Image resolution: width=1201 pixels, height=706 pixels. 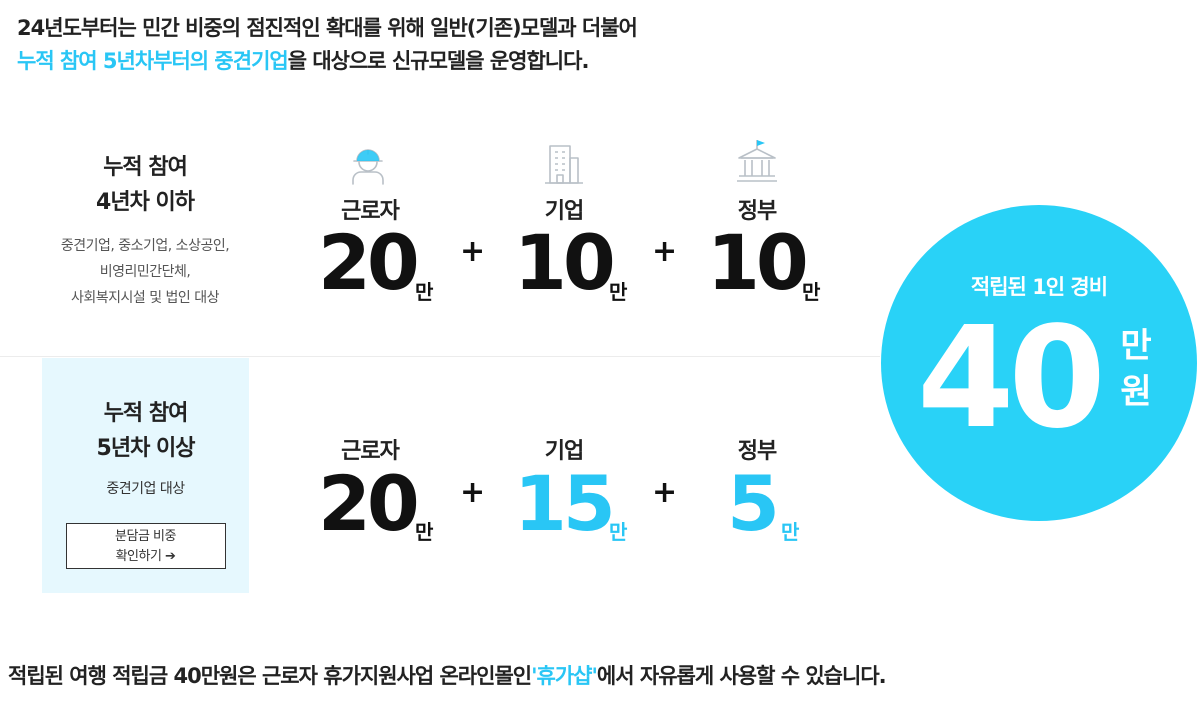 I want to click on intro-line-2: 누적 참여 5년차부터의 중견기업을 대상으로 신규모델을 운영합니다., so click(x=327, y=61).